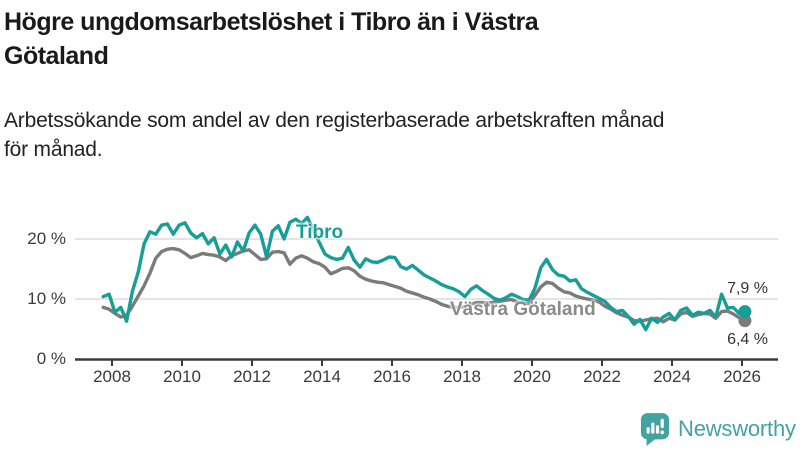 The height and width of the screenshot is (450, 800). What do you see at coordinates (745, 321) in the screenshot?
I see `end-point-dot-v-stra-g-taland` at bounding box center [745, 321].